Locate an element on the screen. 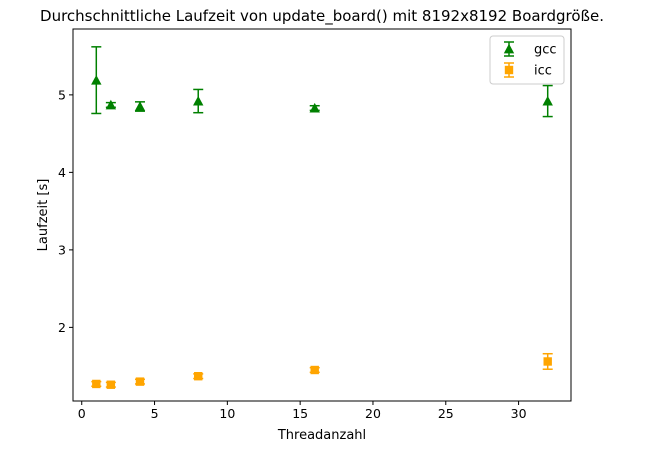 This screenshot has width=646, height=453. x-tick-label: 15 is located at coordinates (300, 413).